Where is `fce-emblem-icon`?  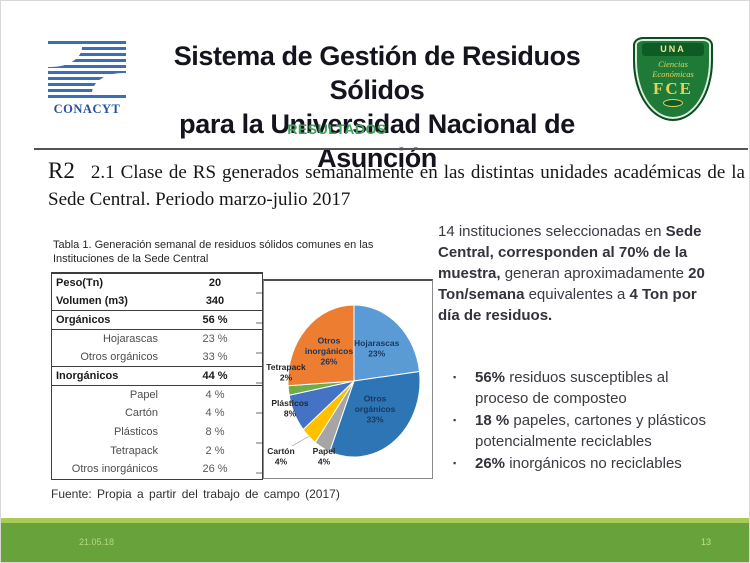 fce-emblem-icon is located at coordinates (673, 103).